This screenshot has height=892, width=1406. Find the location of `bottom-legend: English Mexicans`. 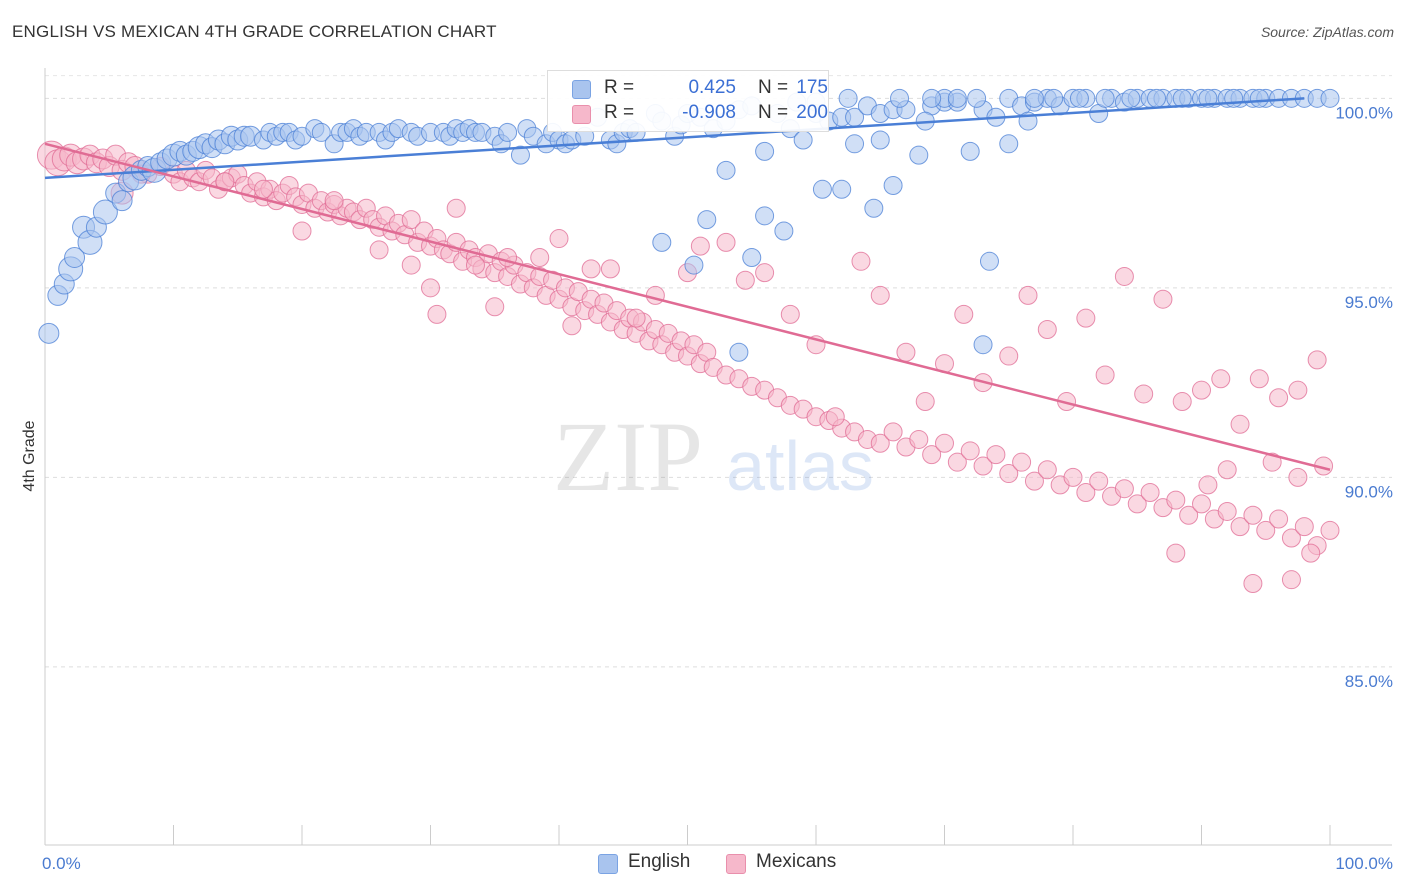

bottom-legend: English Mexicans is located at coordinates (703, 864).